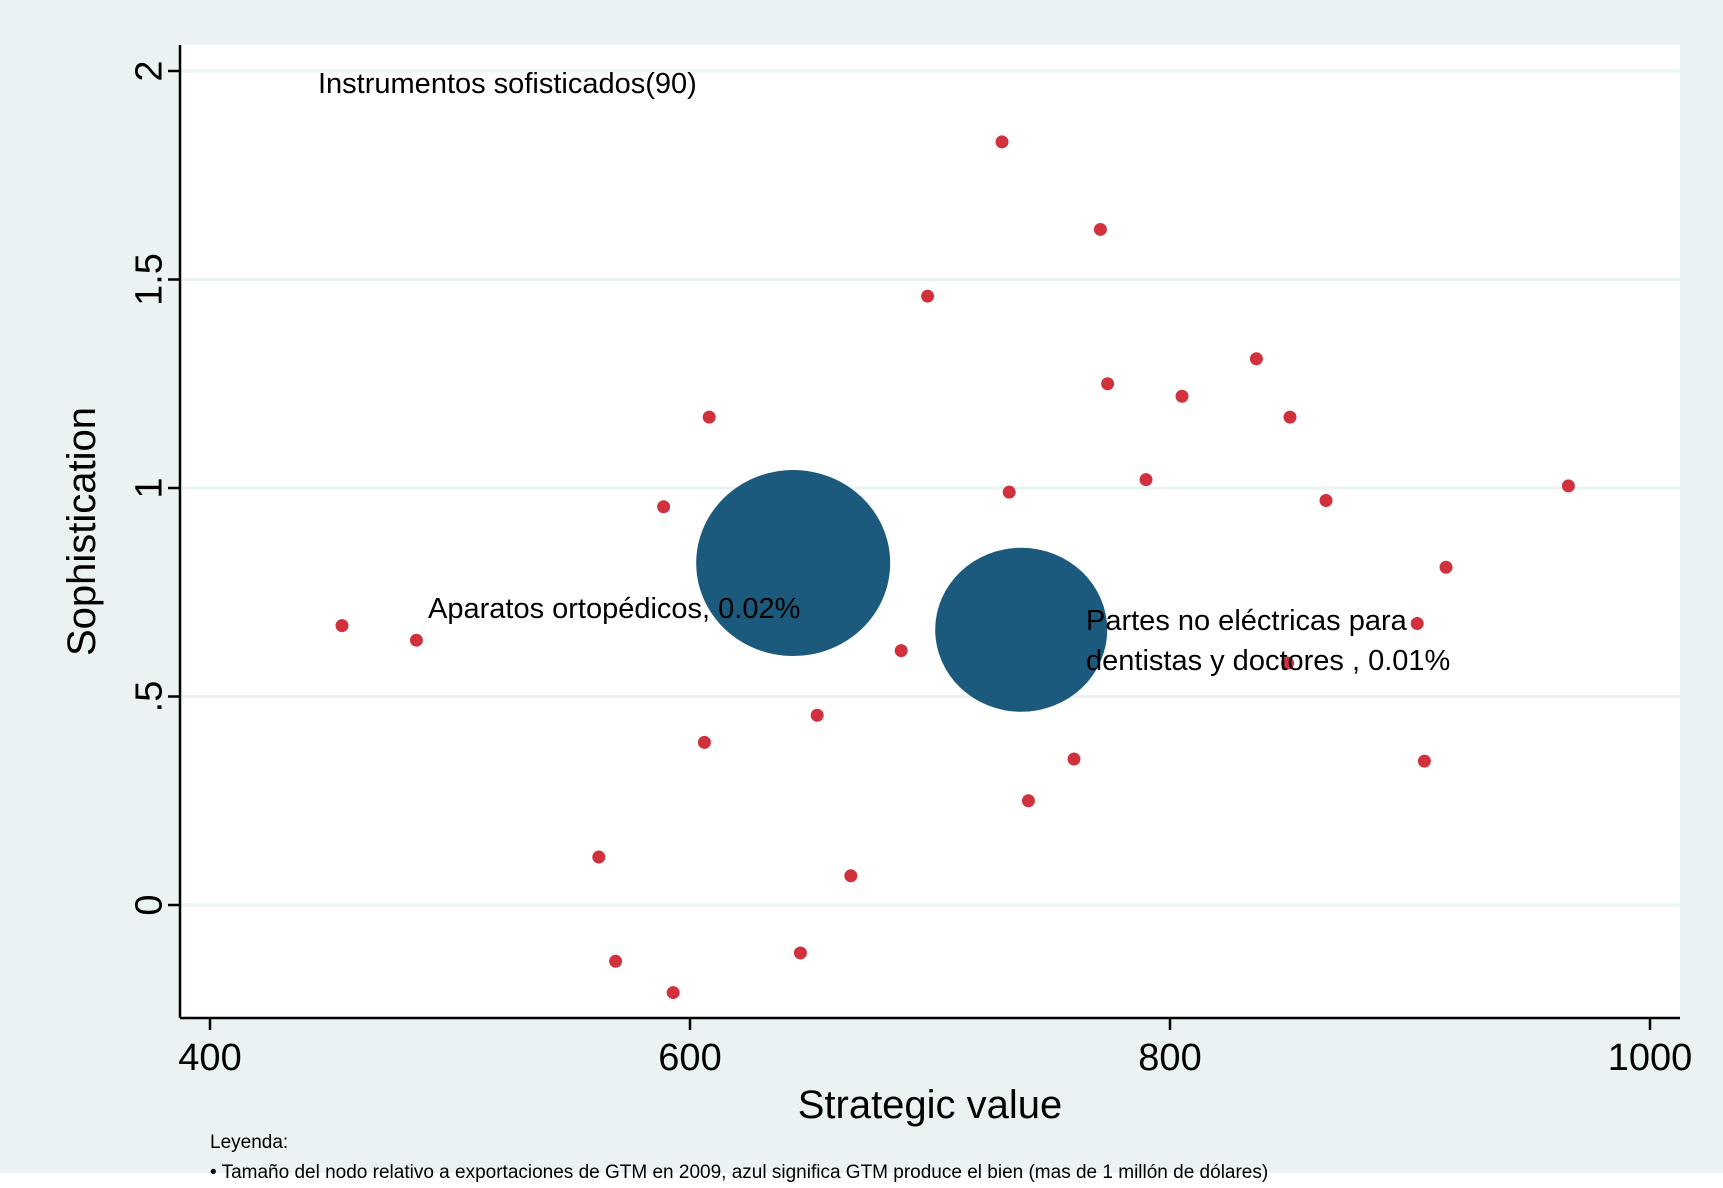 This screenshot has height=1188, width=1723. I want to click on x-tick-label: 1000, so click(1650, 1058).